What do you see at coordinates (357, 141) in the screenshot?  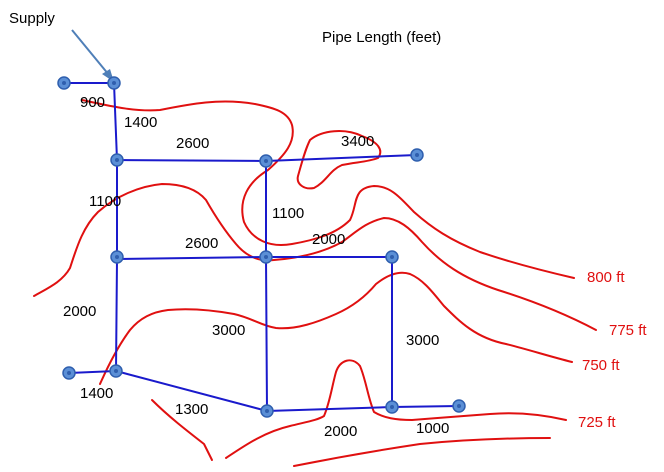 I see `length-label-3400: 3400` at bounding box center [357, 141].